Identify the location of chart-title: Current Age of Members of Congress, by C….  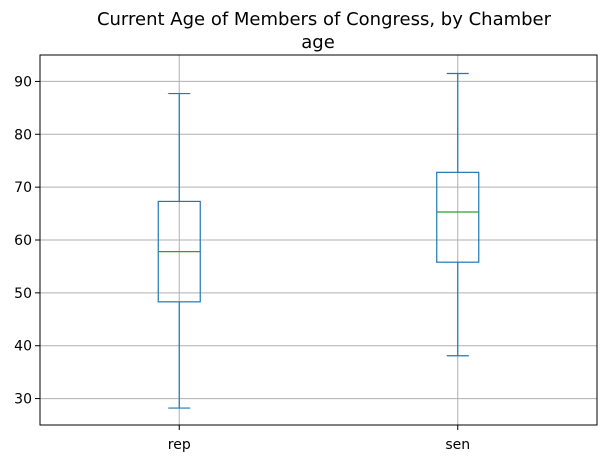
(324, 19).